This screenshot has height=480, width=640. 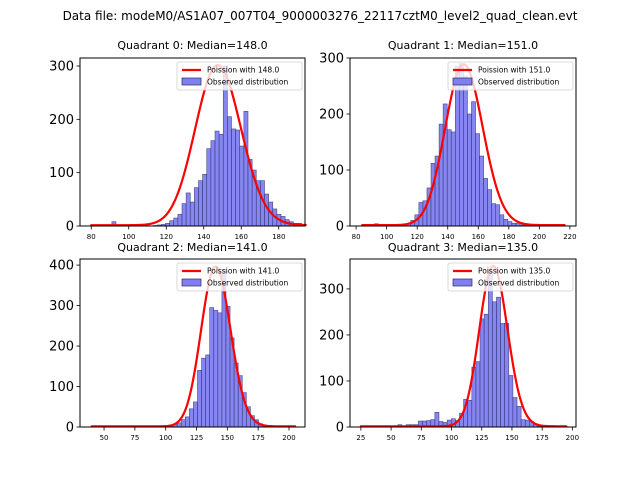 I want to click on quadrant-3-axes-frame, so click(x=463, y=343).